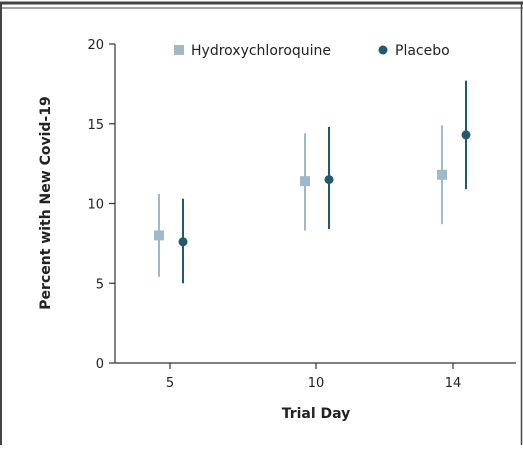 This screenshot has width=523, height=450. Describe the element at coordinates (100, 364) in the screenshot. I see `y-tick-label-0: 0` at that location.